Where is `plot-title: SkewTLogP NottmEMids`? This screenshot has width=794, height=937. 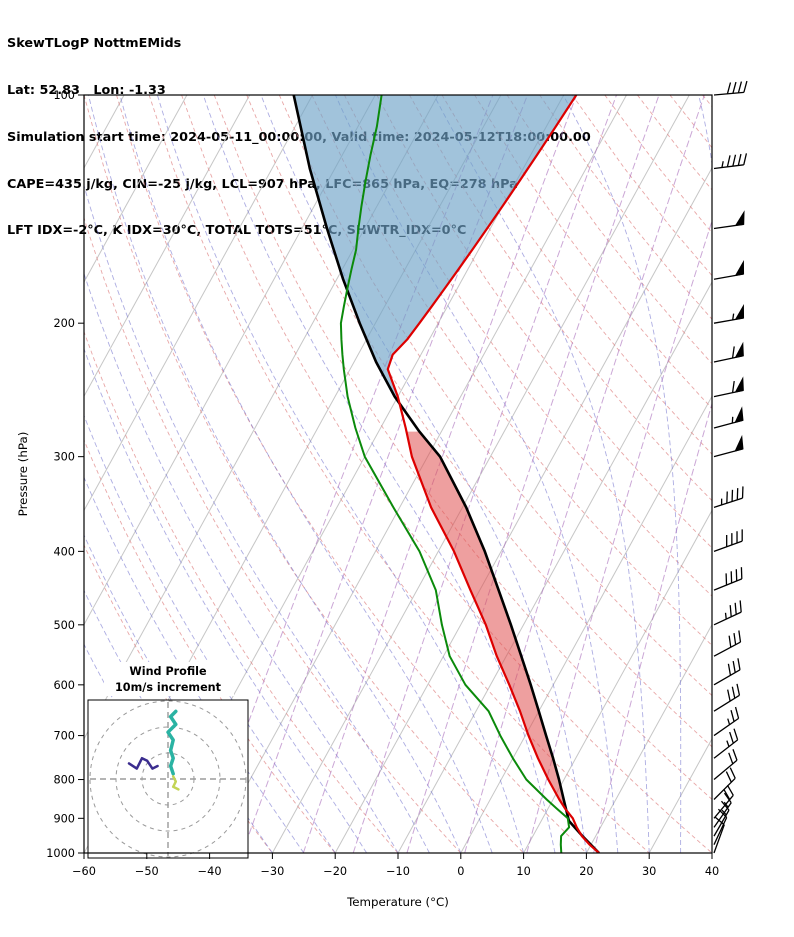
plot-title: SkewTLogP NottmEMids is located at coordinates (94, 44).